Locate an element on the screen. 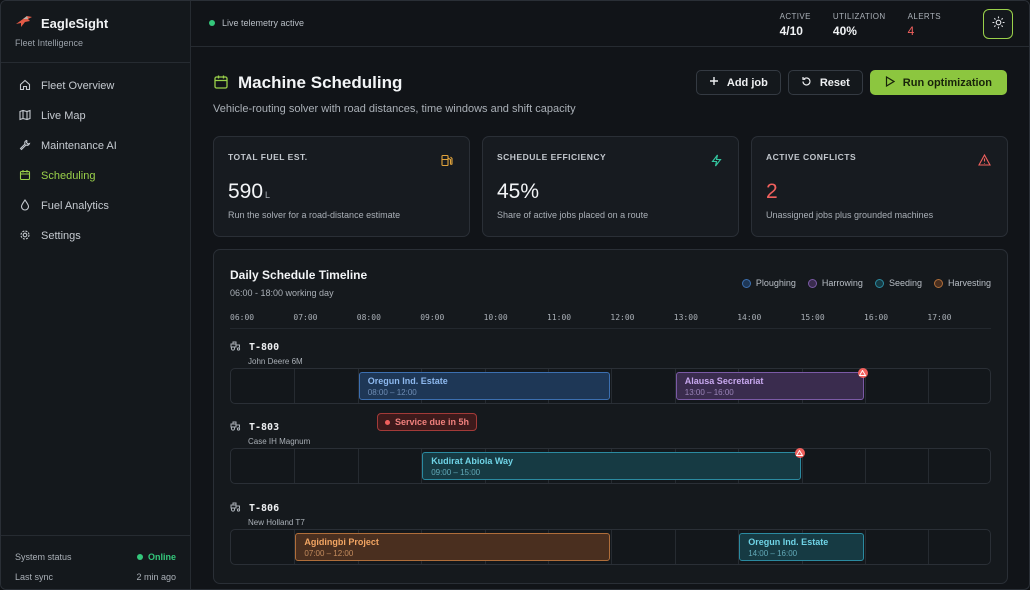  job-time: 08:00 – 12:00 is located at coordinates (392, 392).